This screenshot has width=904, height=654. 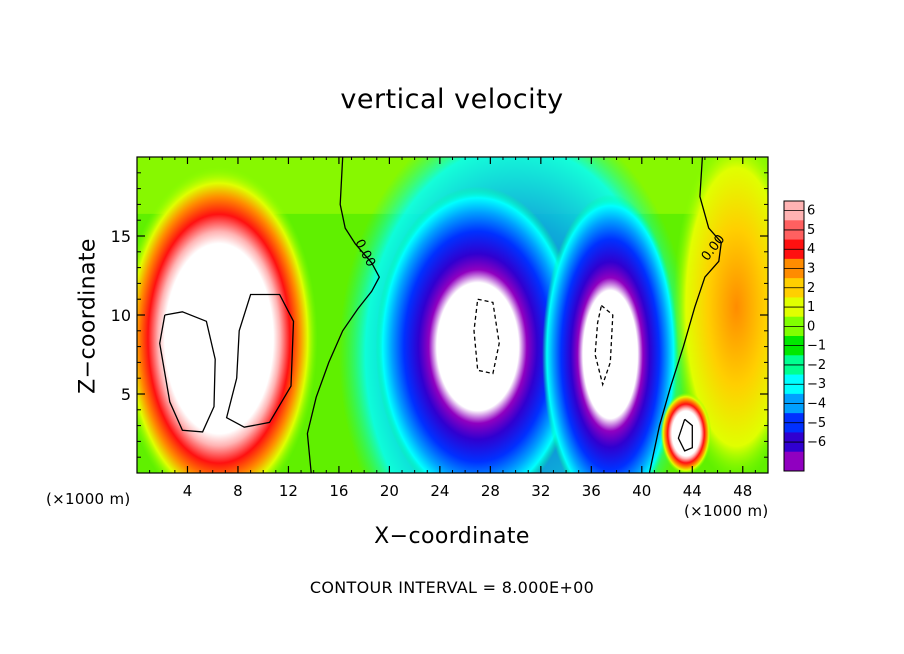 I want to click on x-unit-label-right: (×1000 m), so click(x=726, y=511).